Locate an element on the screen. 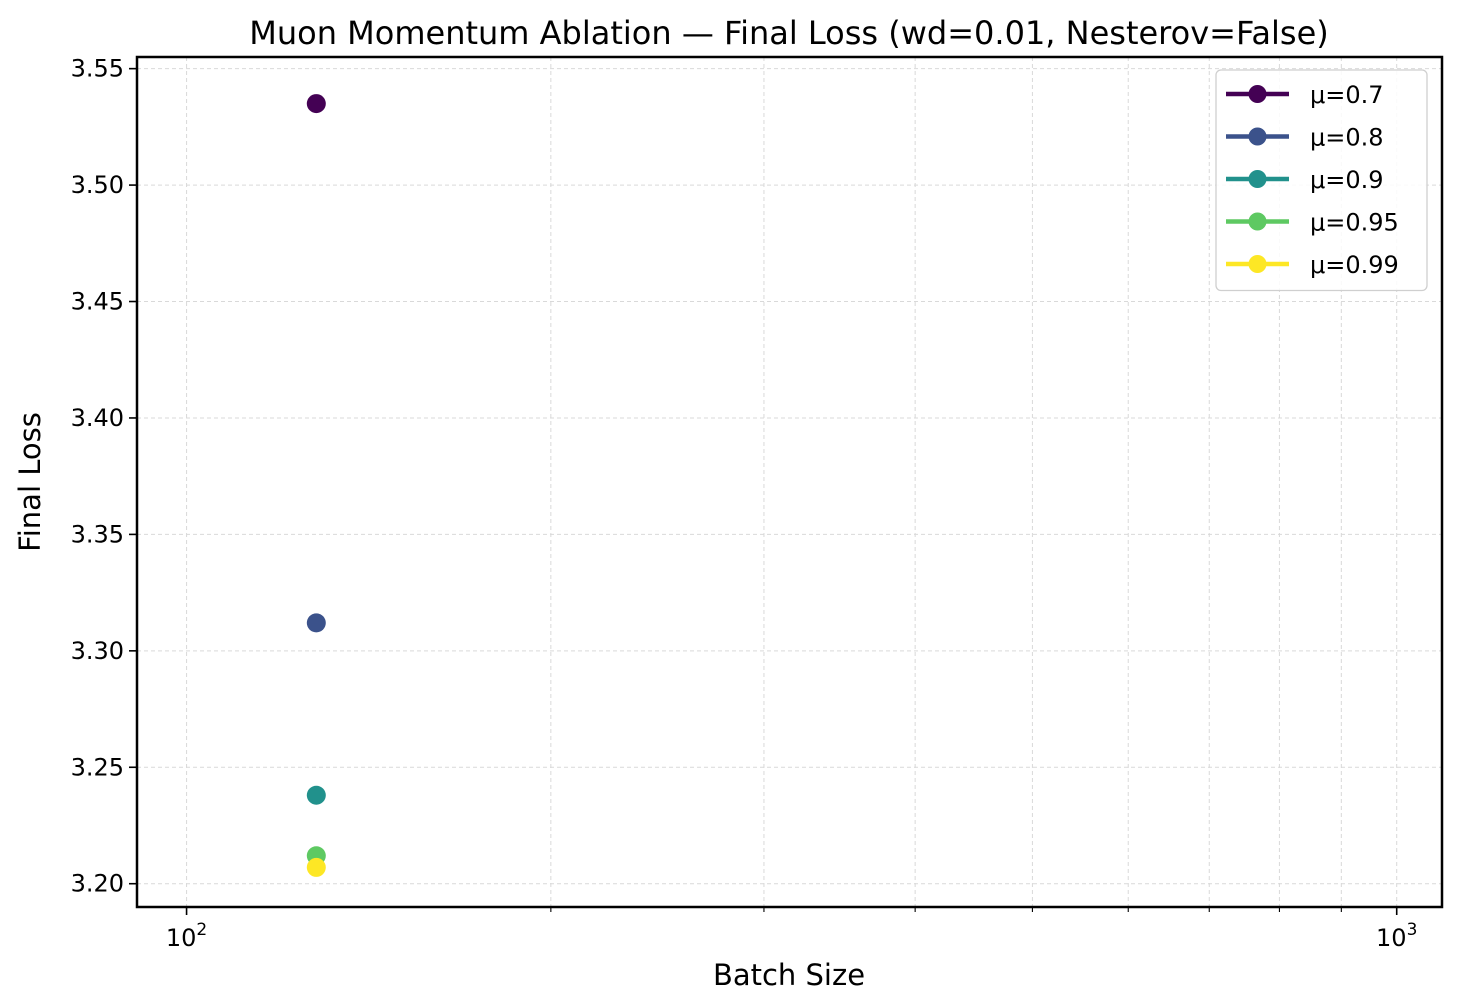 The width and height of the screenshot is (1457, 1008). legend-label: μ=0.95 is located at coordinates (1354, 223).